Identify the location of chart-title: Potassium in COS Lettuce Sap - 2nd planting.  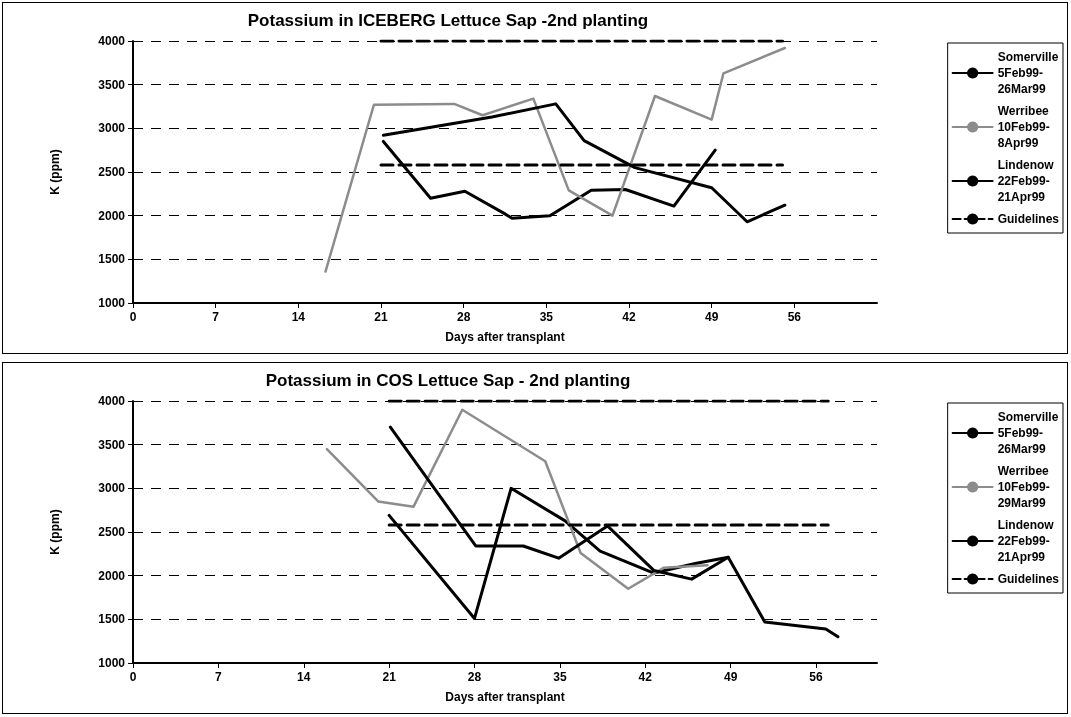
(448, 380).